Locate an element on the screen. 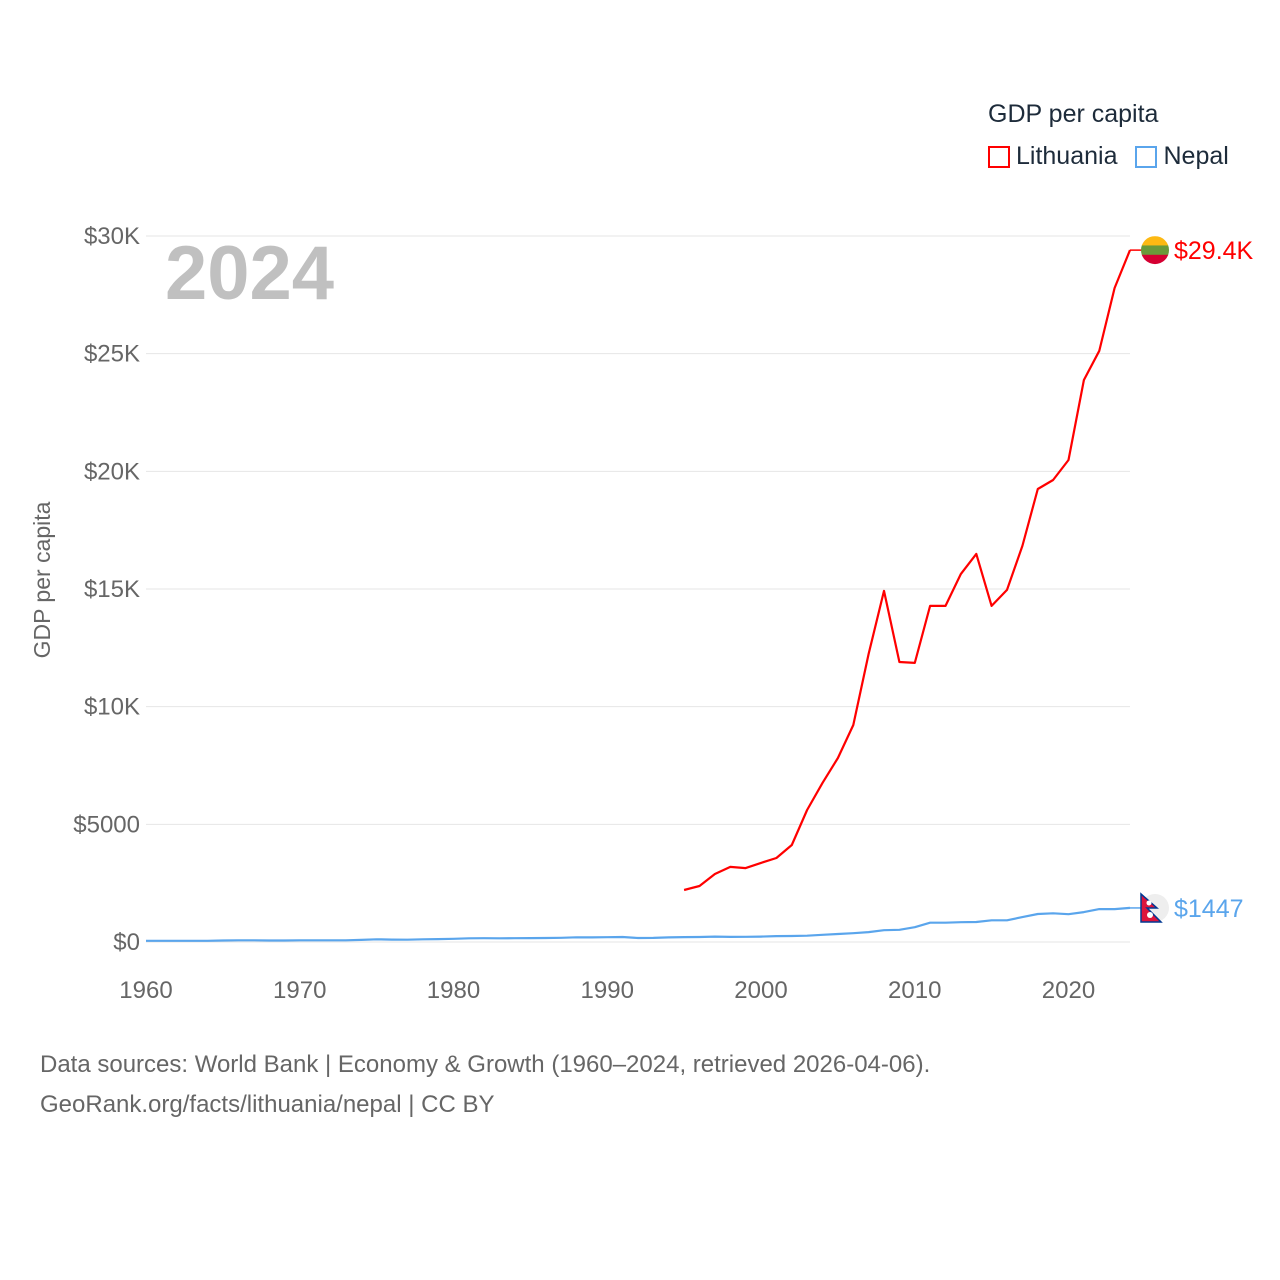 The image size is (1280, 1280). legend-item-lithuania: Lithuania is located at coordinates (1052, 156).